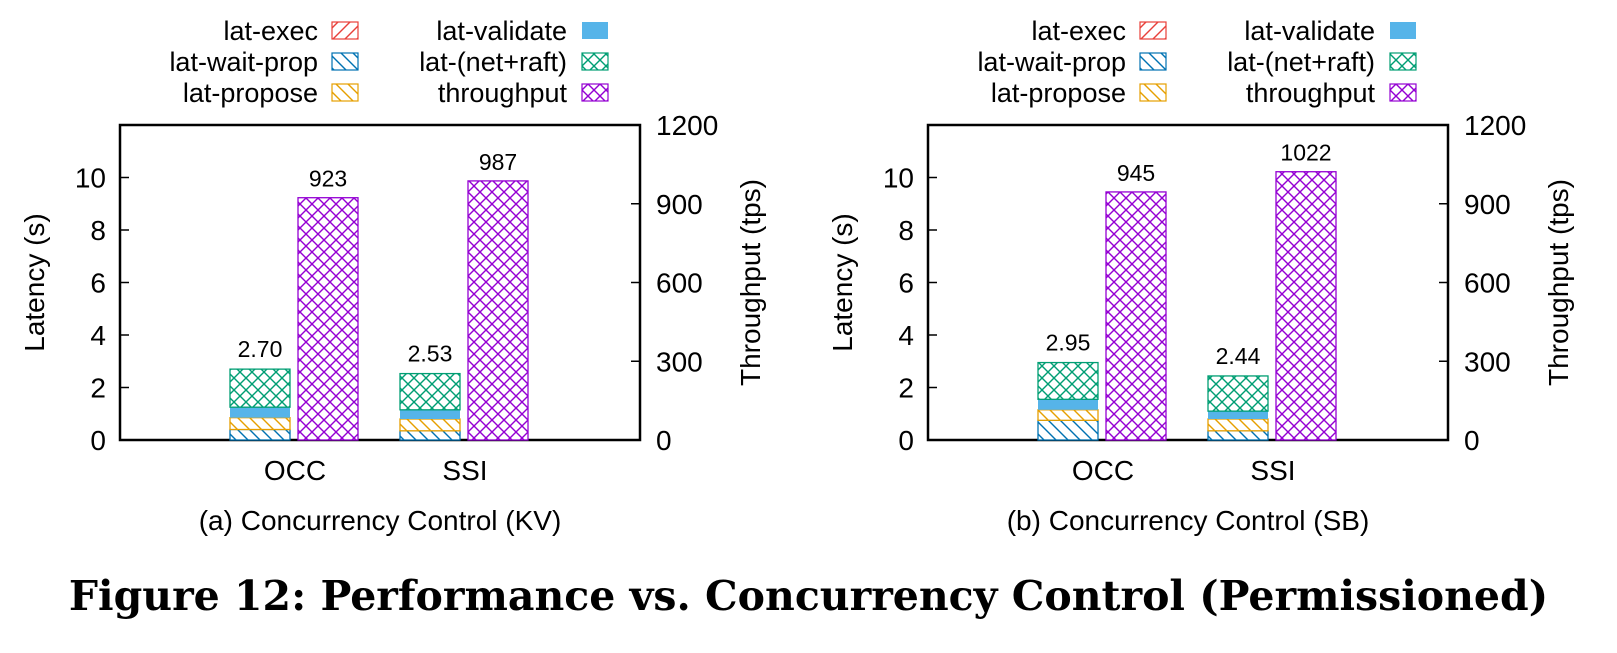 This screenshot has width=1617, height=653. What do you see at coordinates (498, 162) in the screenshot?
I see `throughput-label-ssi: 987` at bounding box center [498, 162].